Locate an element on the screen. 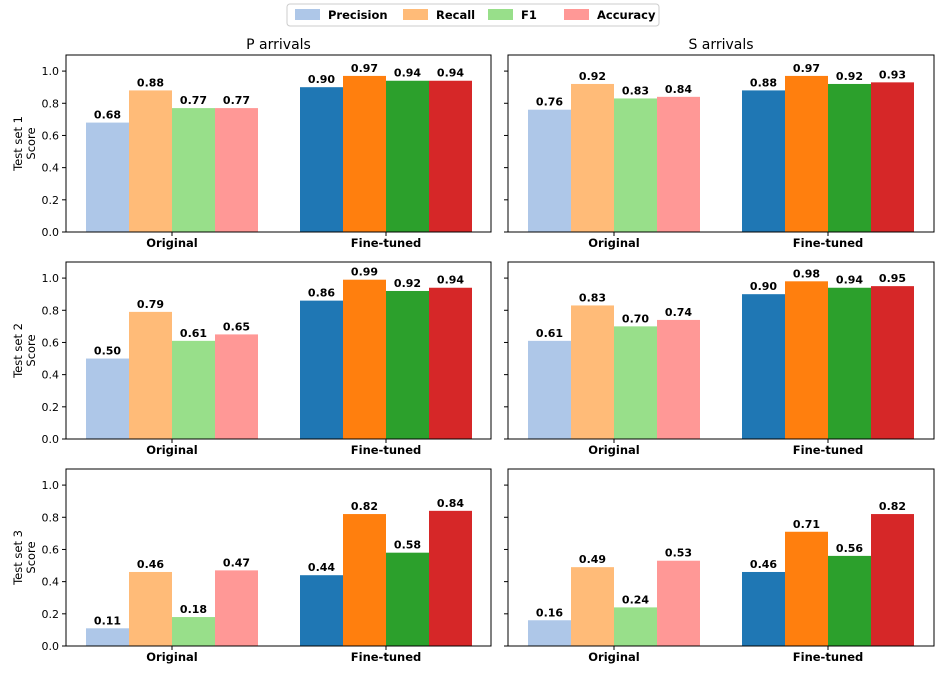  legend-swatch-recall is located at coordinates (415, 14).